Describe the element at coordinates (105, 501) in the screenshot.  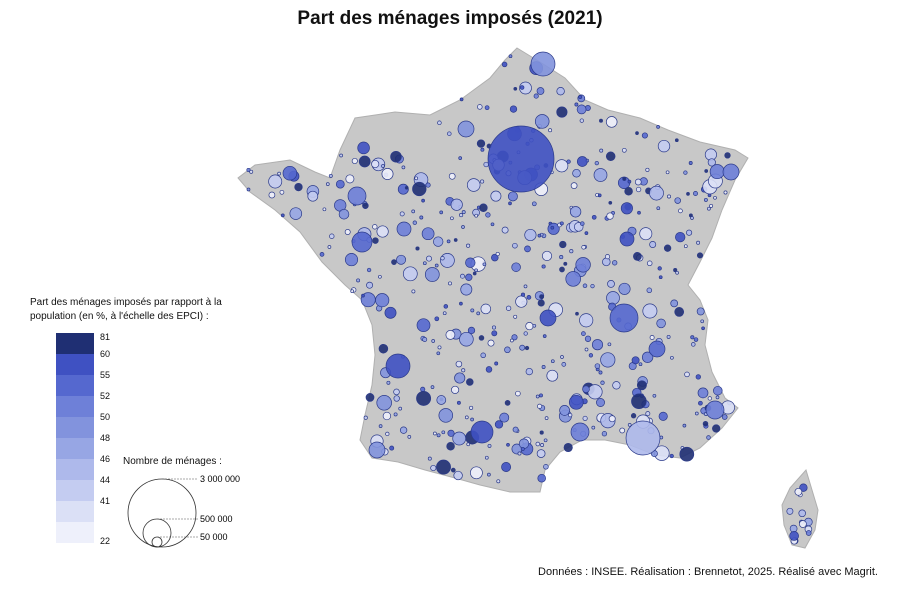
I see `scale-label-8: 41` at that location.